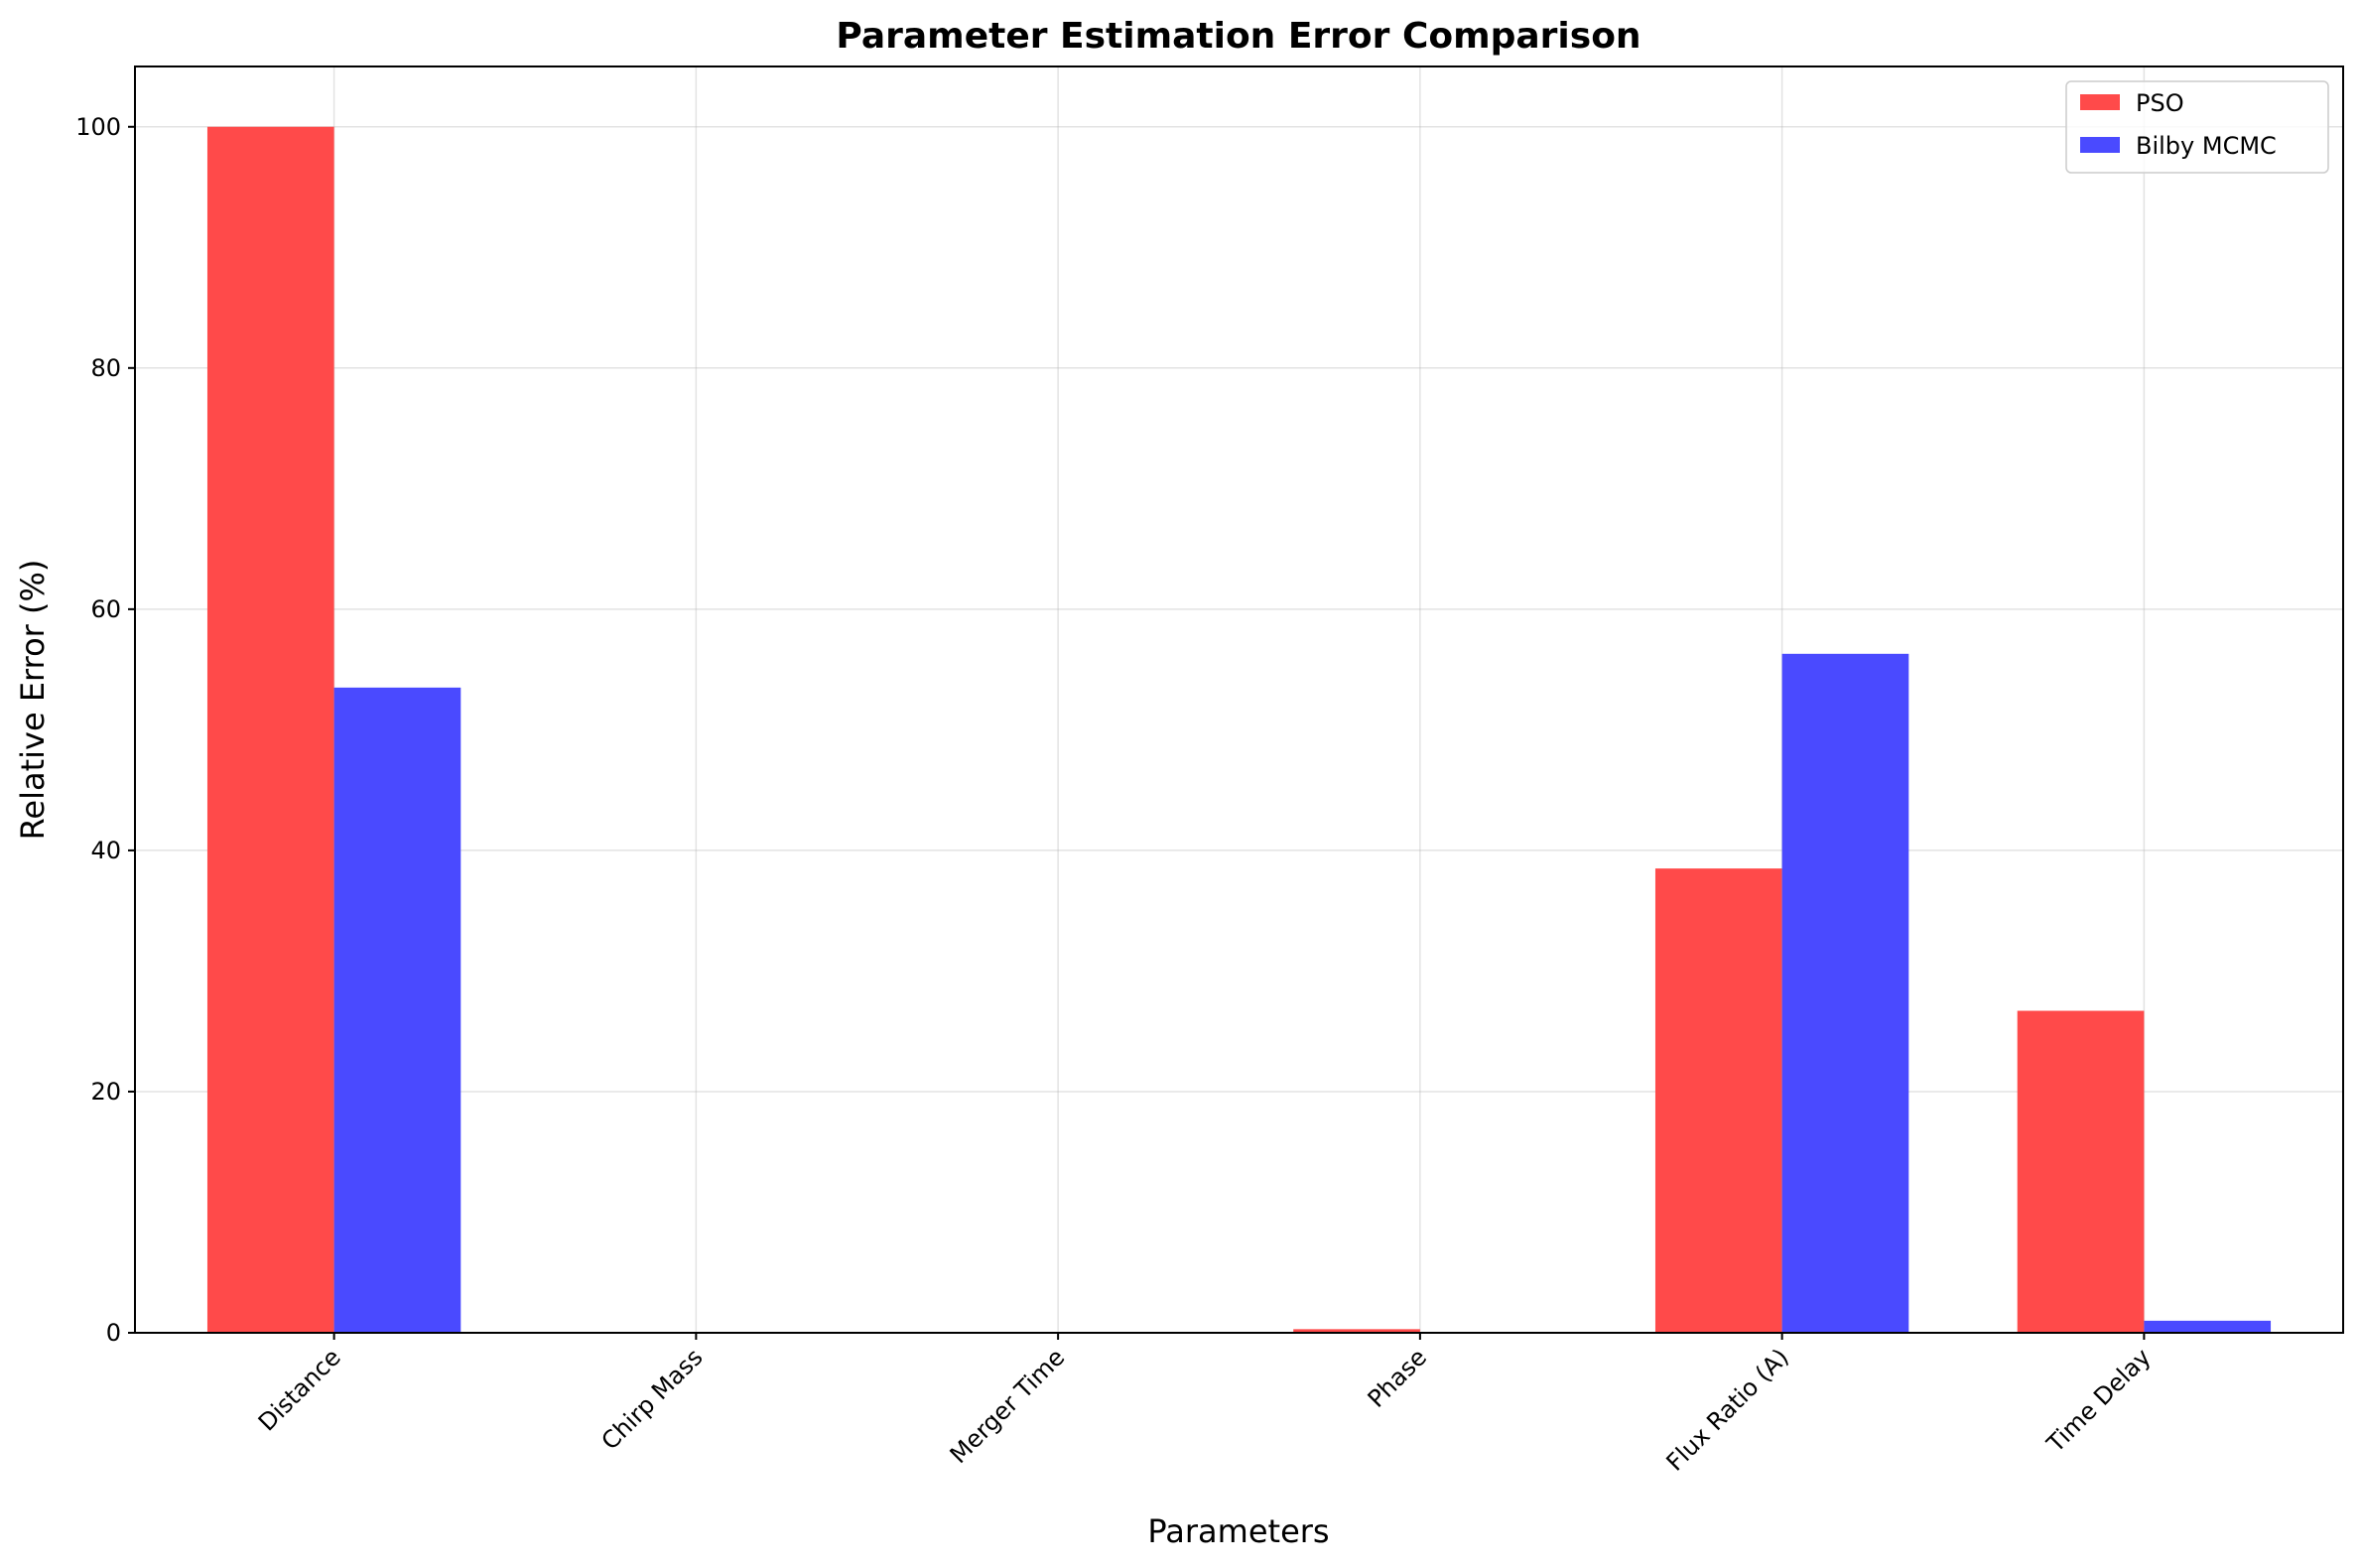 This screenshot has width=2361, height=1568. Describe the element at coordinates (2160, 103) in the screenshot. I see `legend-label-pso: PSO` at that location.